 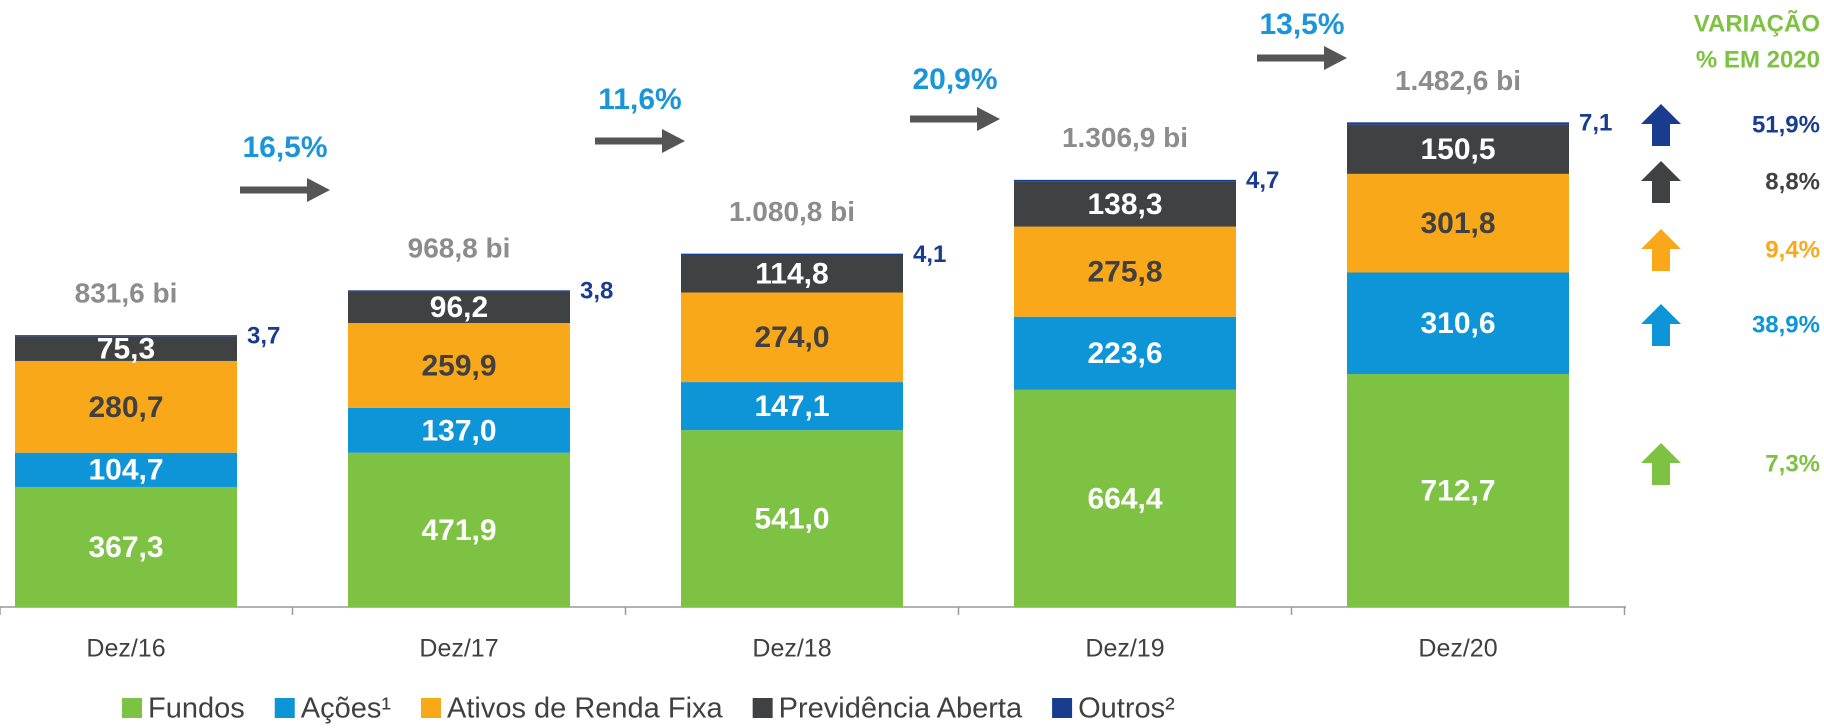 What do you see at coordinates (1786, 324) in the screenshot?
I see `variation-label: 38,9%` at bounding box center [1786, 324].